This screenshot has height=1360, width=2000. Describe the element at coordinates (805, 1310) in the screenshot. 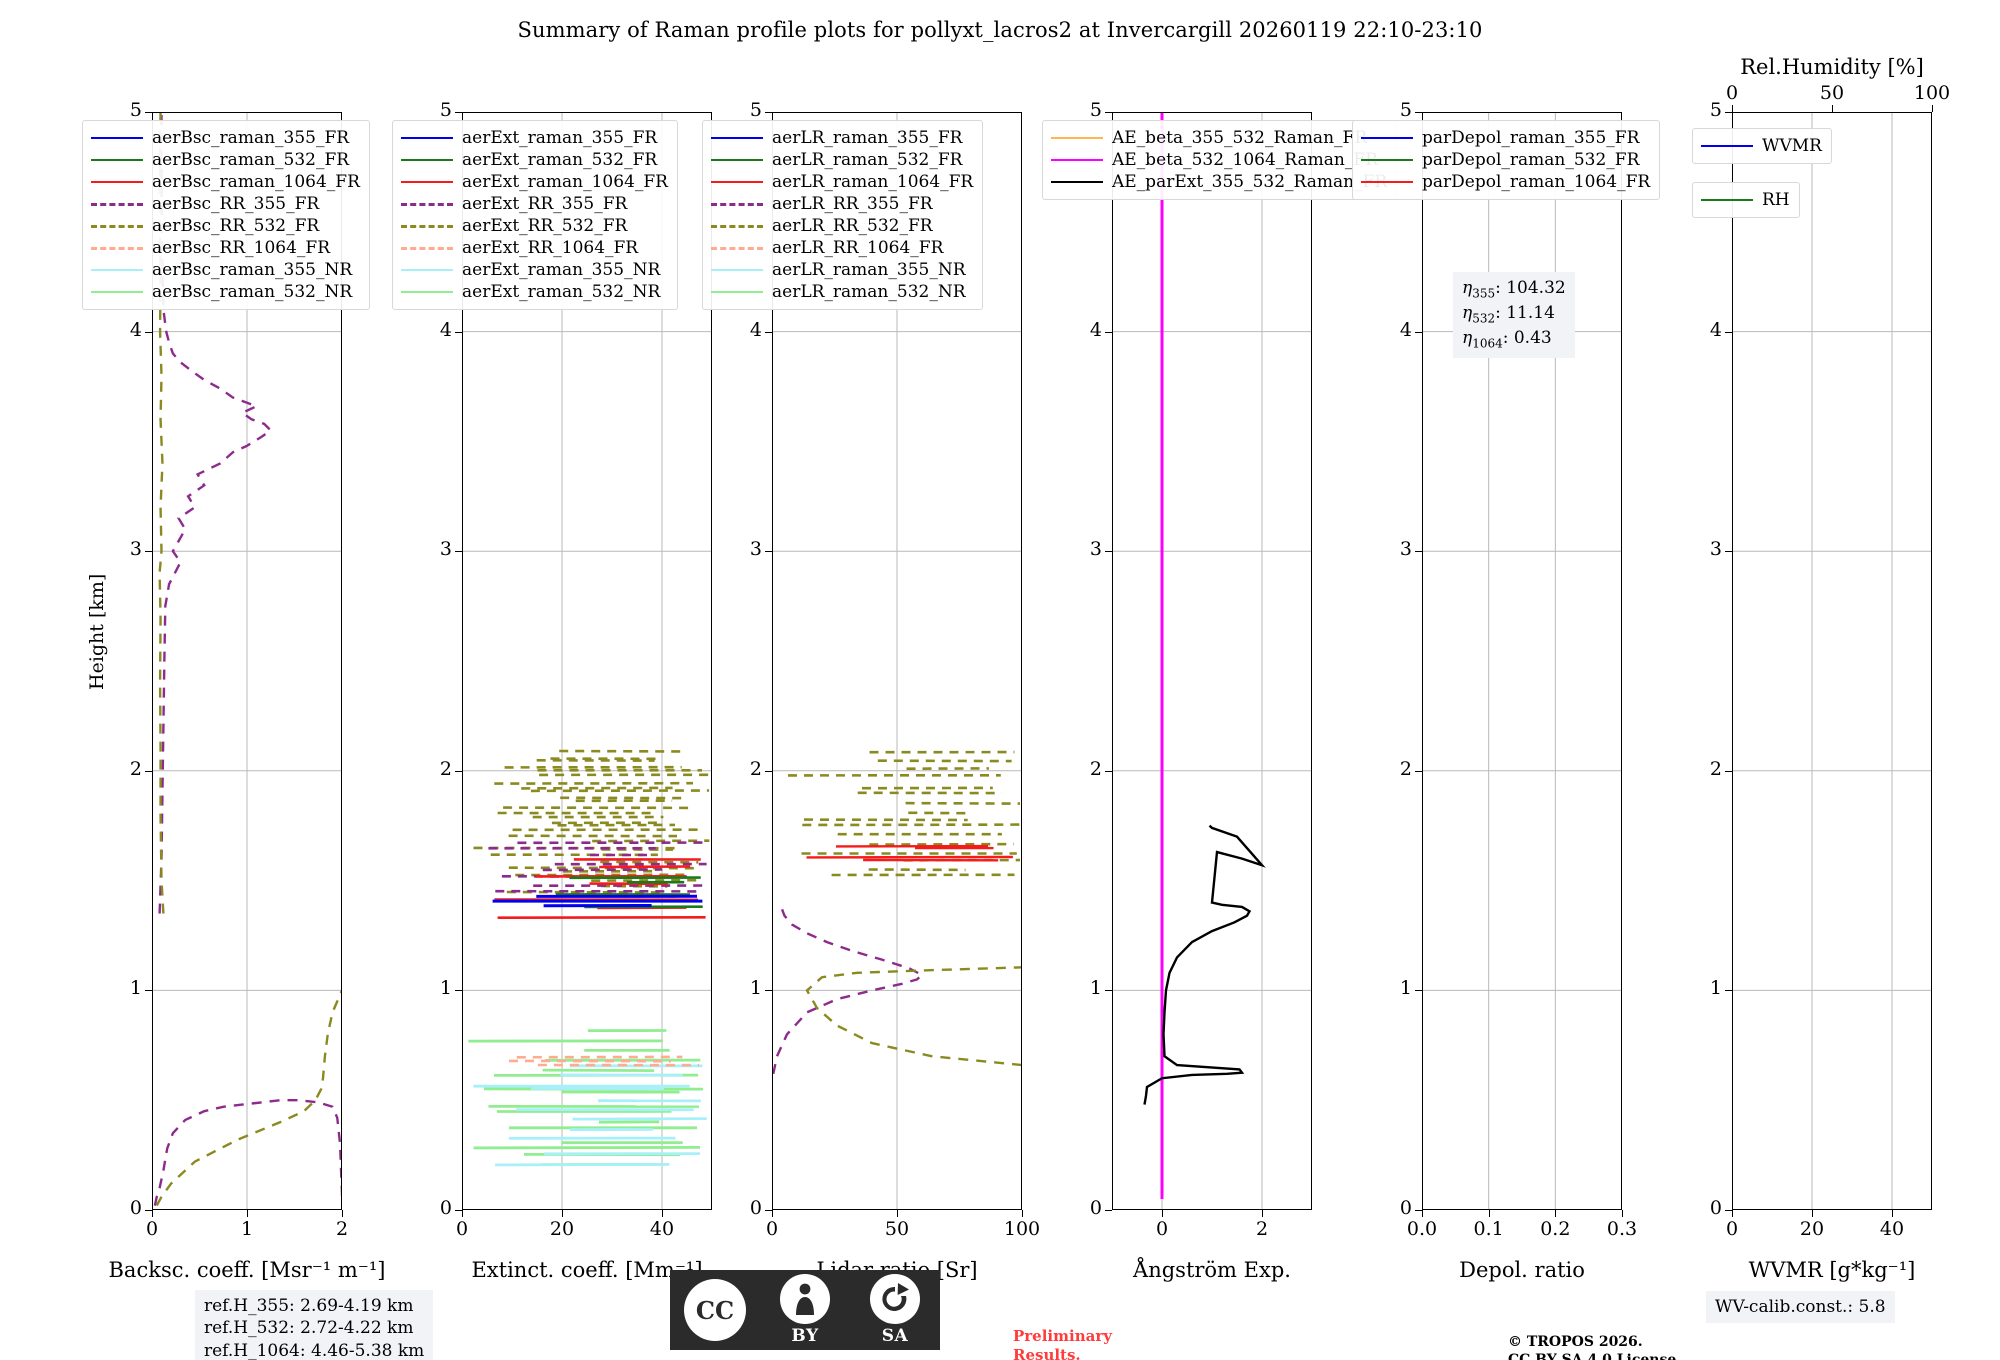

I see `cc-by-icon: BY` at that location.